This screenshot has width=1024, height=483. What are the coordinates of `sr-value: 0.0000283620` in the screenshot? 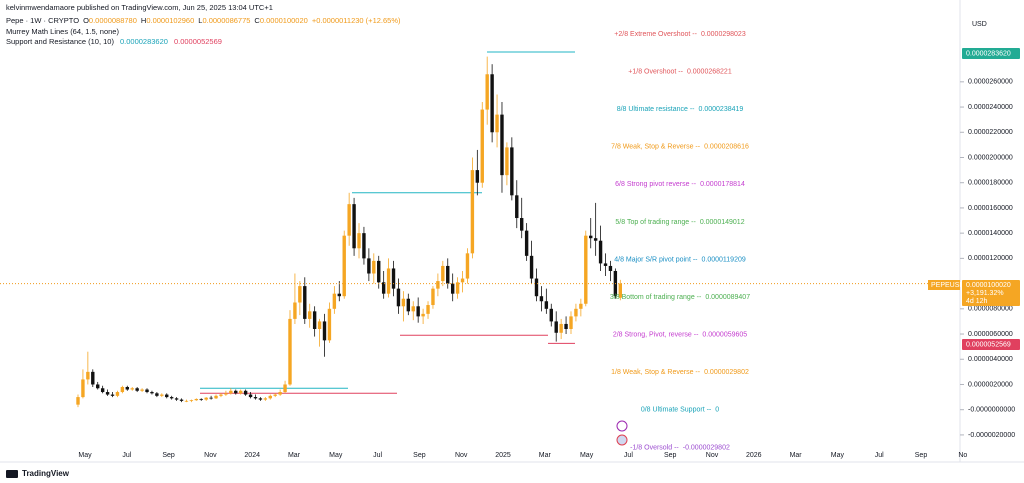 It's located at (144, 41).